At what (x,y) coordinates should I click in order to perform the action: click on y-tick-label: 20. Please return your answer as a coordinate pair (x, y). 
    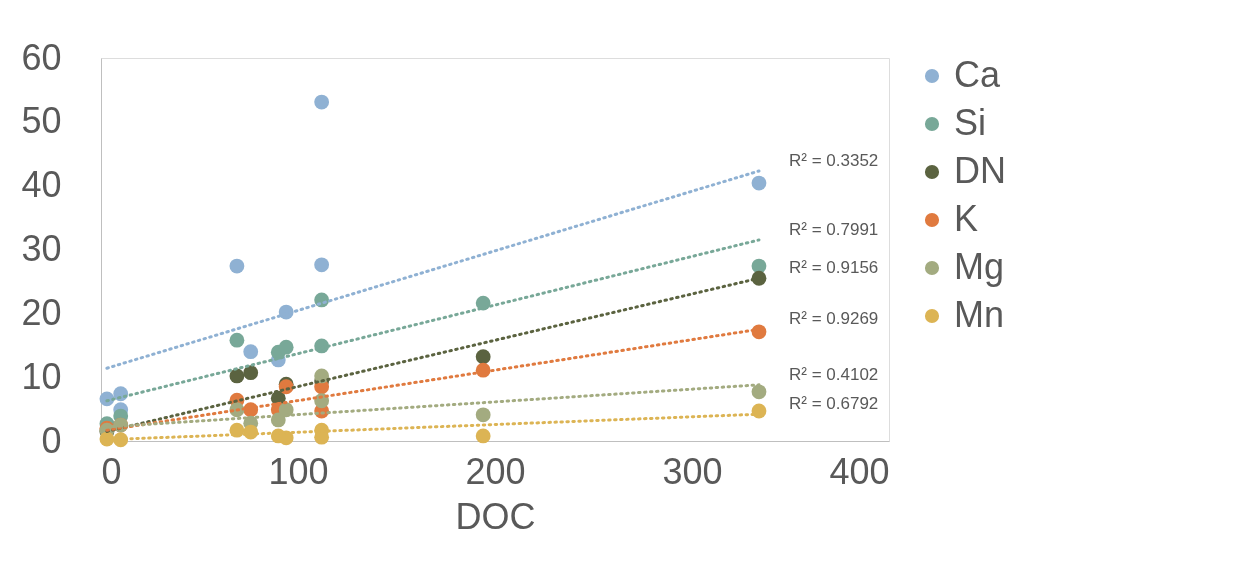
    Looking at the image, I should click on (41, 312).